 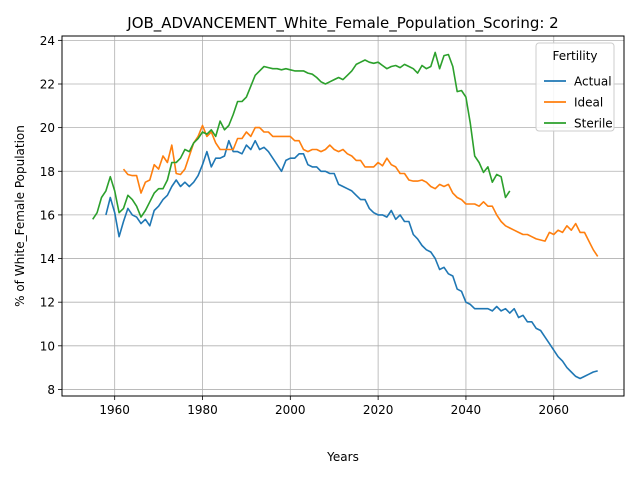 What do you see at coordinates (593, 124) in the screenshot?
I see `legend-label-sterile: Sterile` at bounding box center [593, 124].